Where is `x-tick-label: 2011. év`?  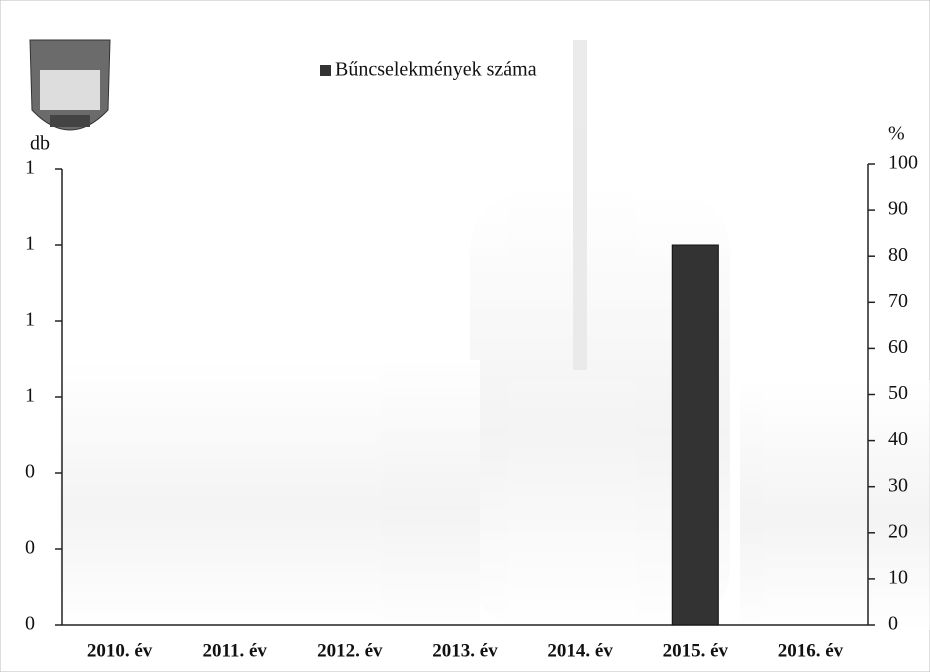
x-tick-label: 2011. év is located at coordinates (235, 650).